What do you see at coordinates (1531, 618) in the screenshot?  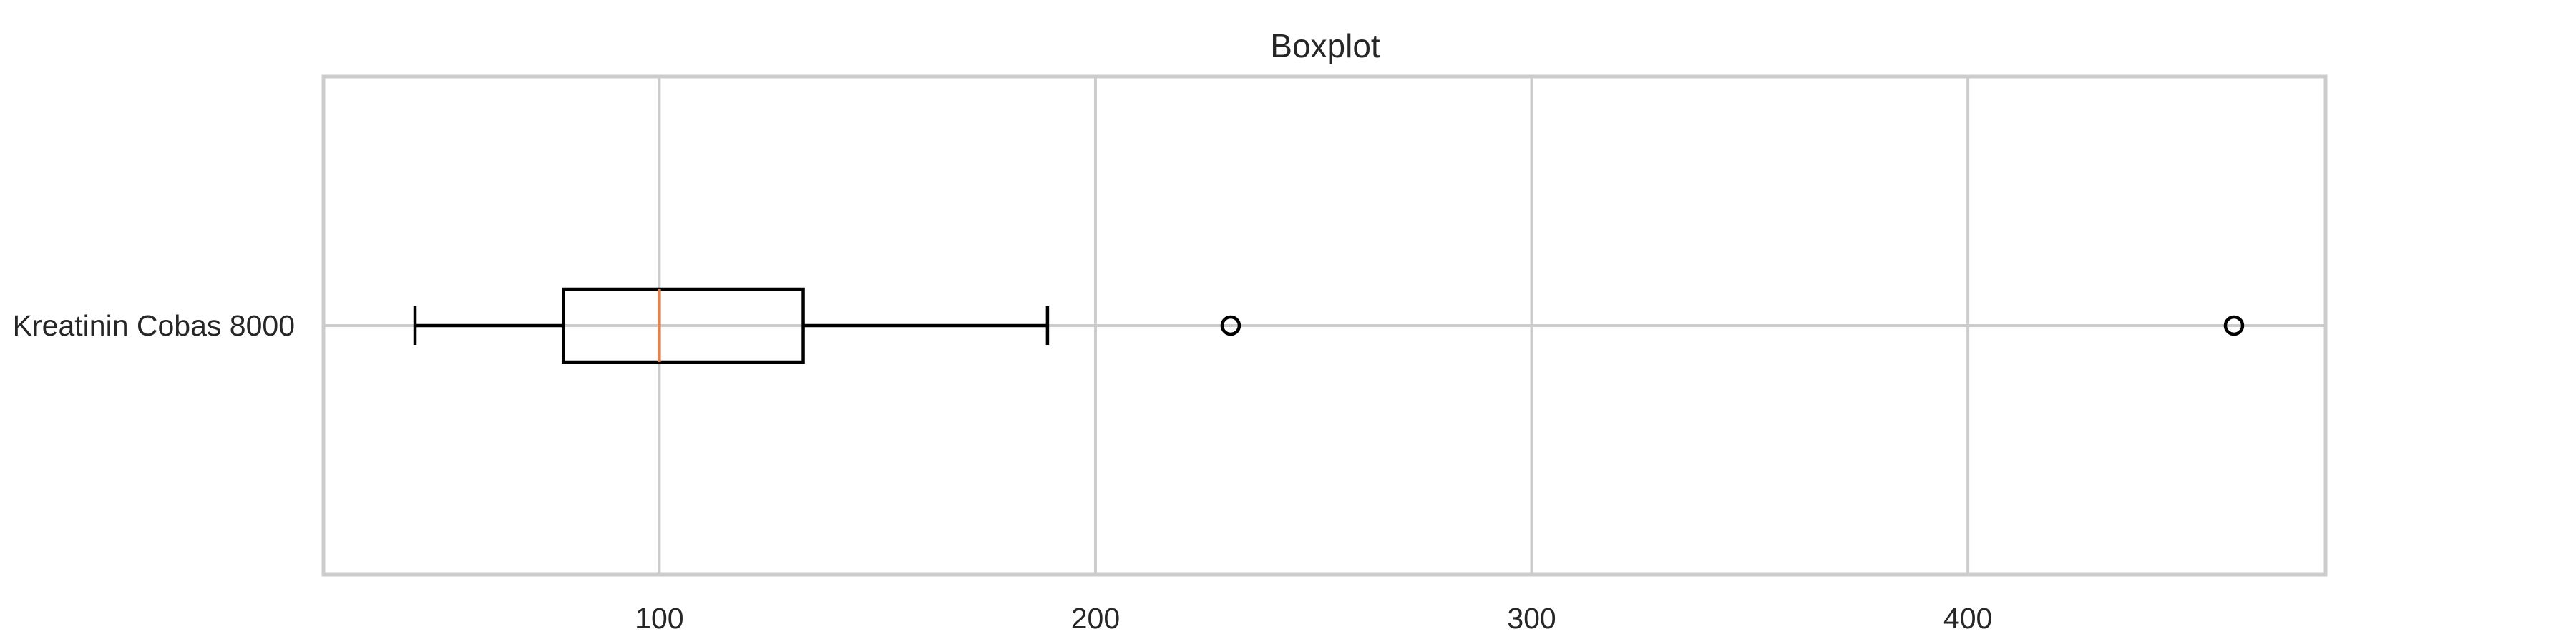 I see `x-tick-label-300: 300` at bounding box center [1531, 618].